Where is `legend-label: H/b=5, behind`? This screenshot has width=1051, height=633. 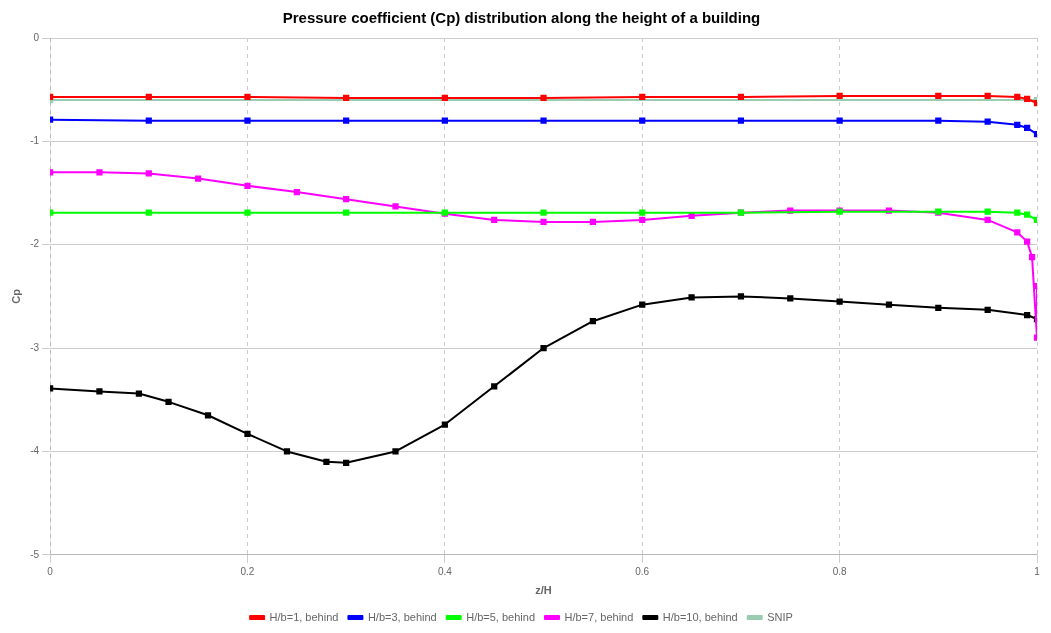
legend-label: H/b=5, behind is located at coordinates (501, 616).